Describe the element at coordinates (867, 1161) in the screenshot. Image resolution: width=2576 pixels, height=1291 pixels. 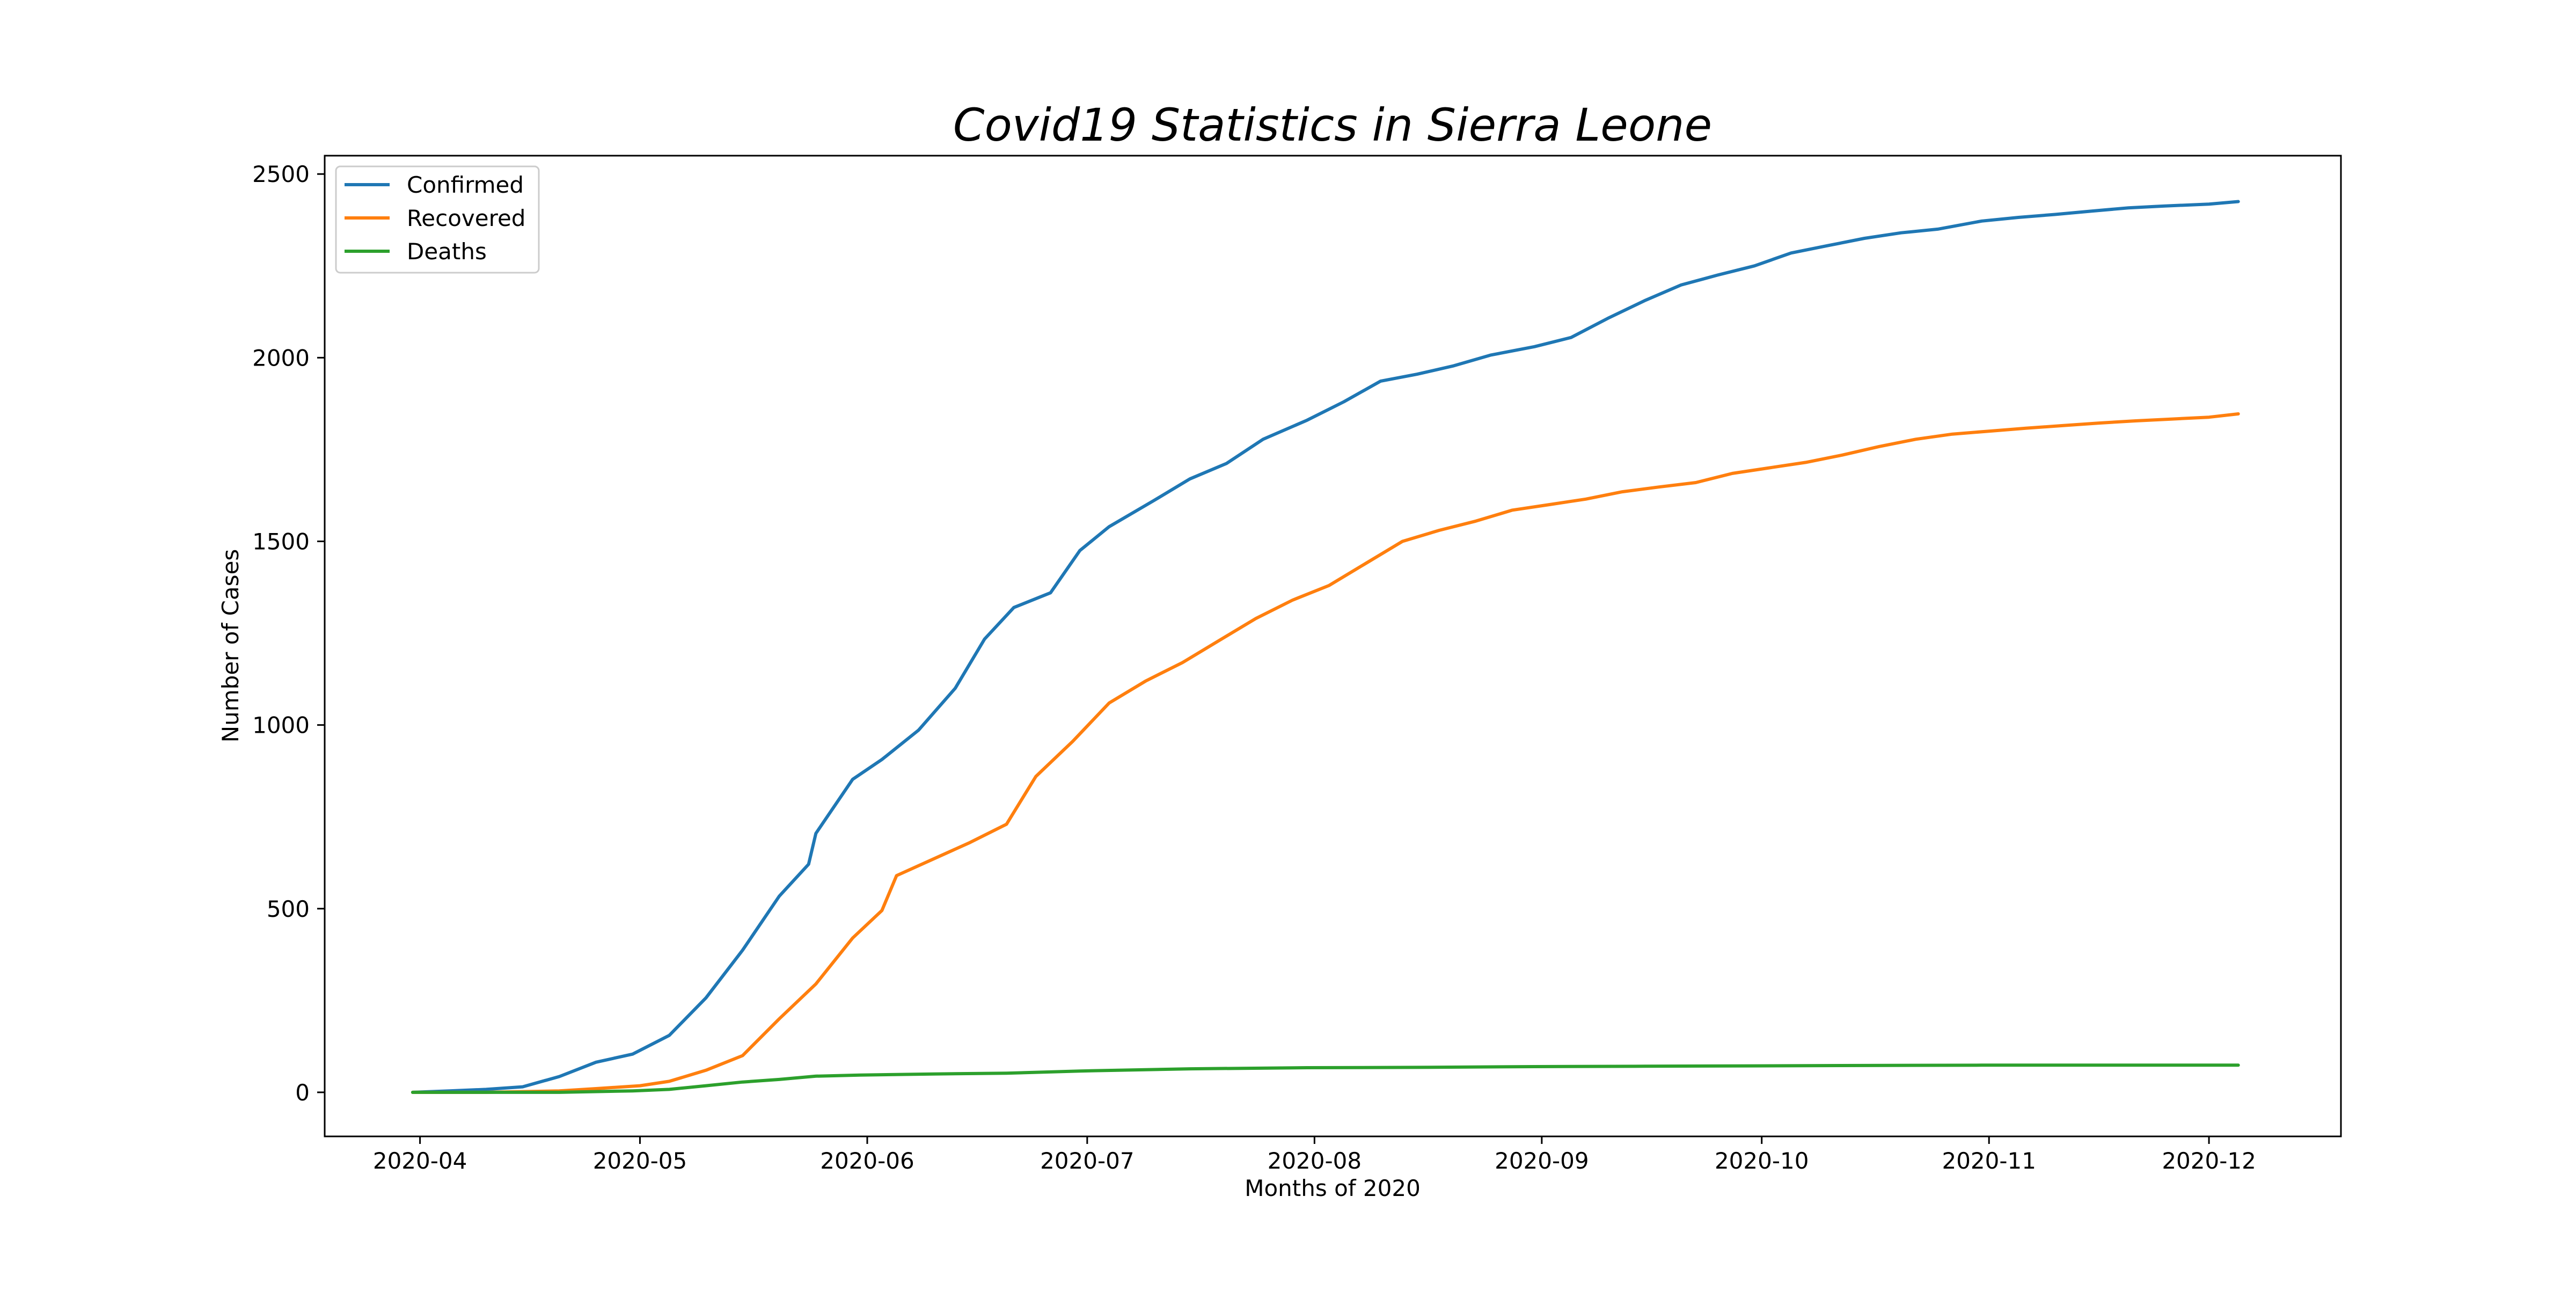
I see `x-tick-label: 2020-06` at that location.